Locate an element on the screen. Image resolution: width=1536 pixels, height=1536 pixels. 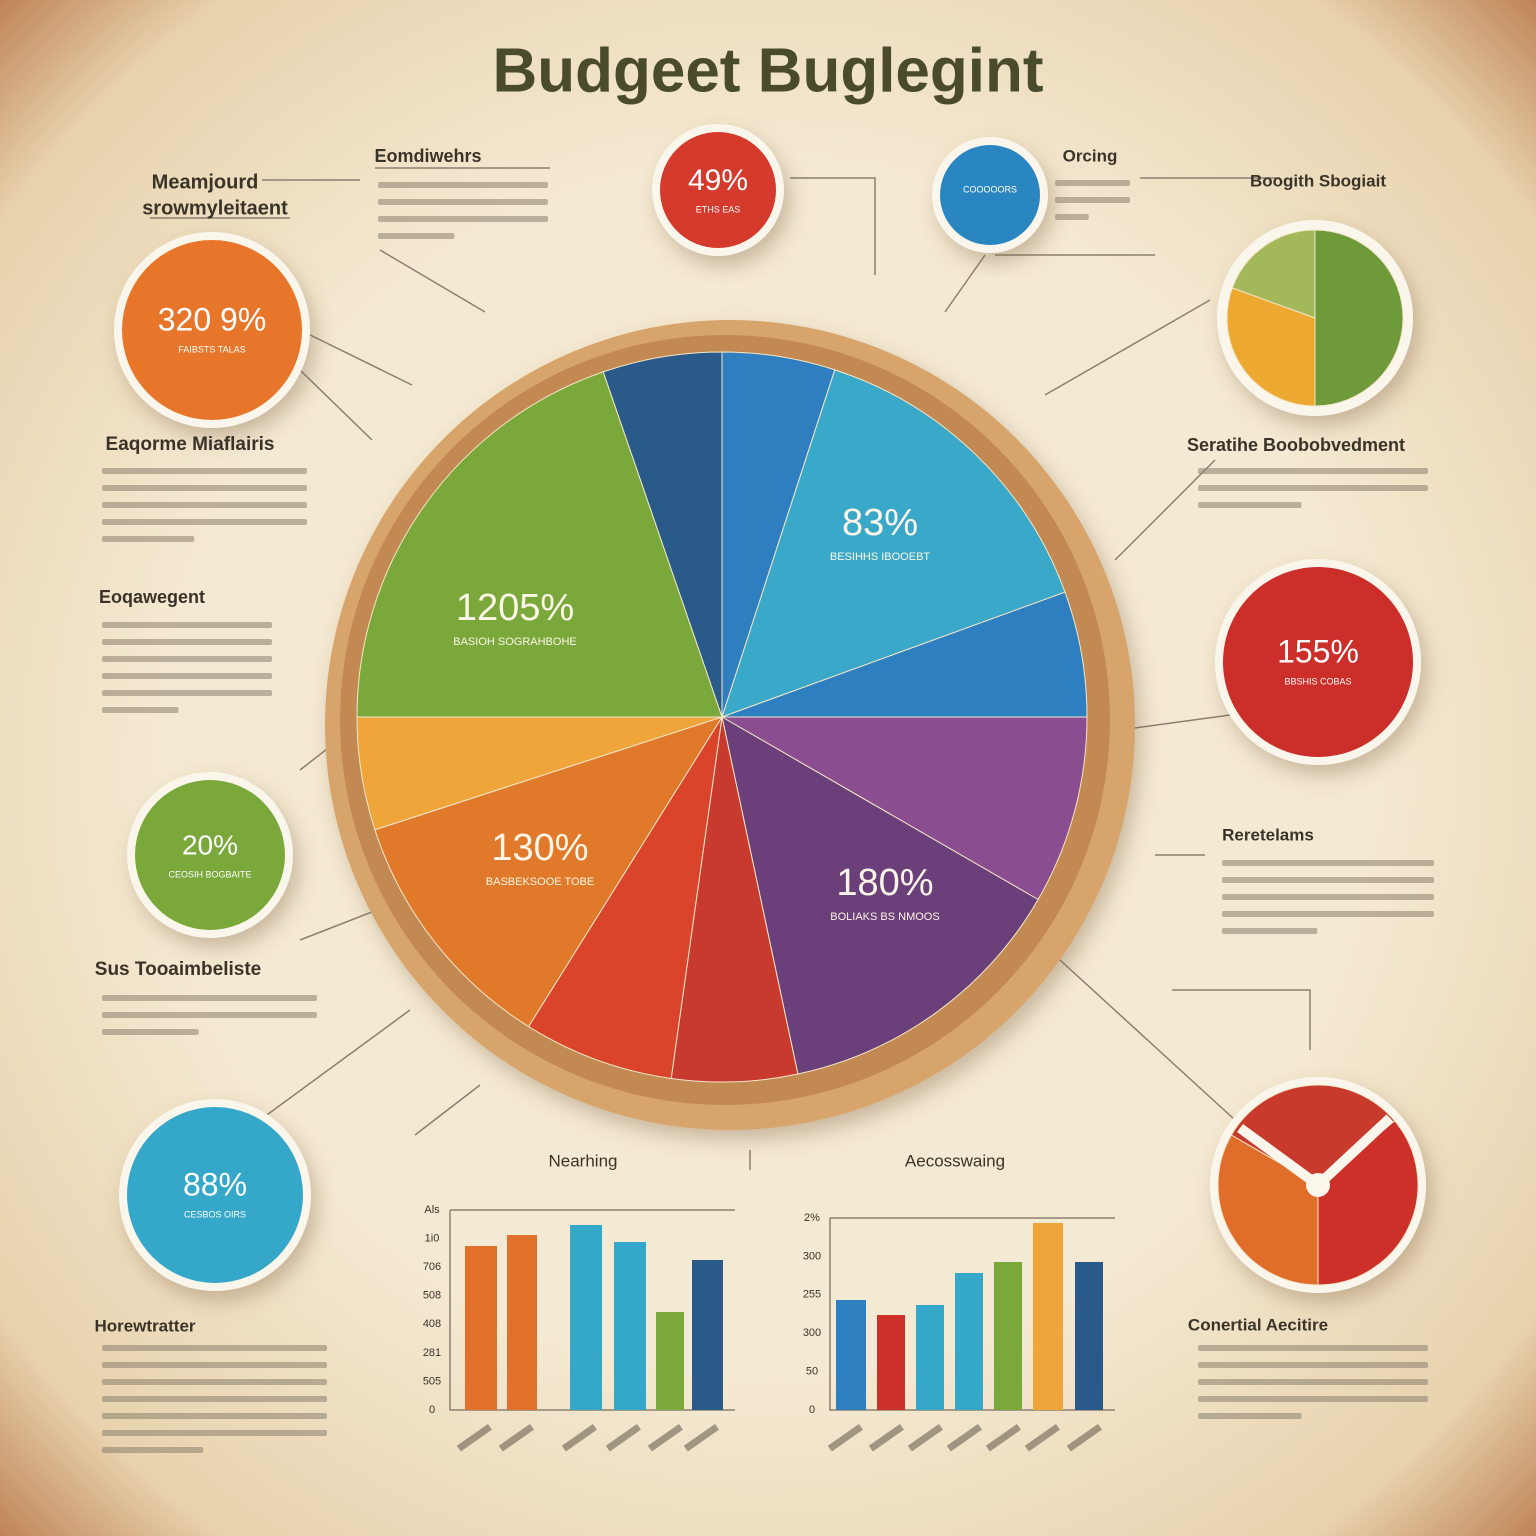
pie-label: 180% is located at coordinates (884, 883).